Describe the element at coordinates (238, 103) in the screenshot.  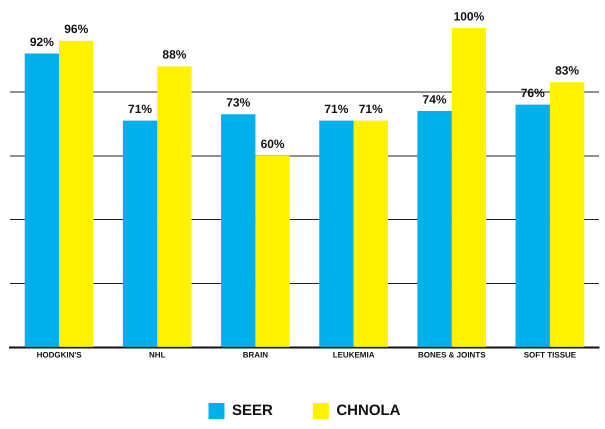
I see `data-label: 73%` at that location.